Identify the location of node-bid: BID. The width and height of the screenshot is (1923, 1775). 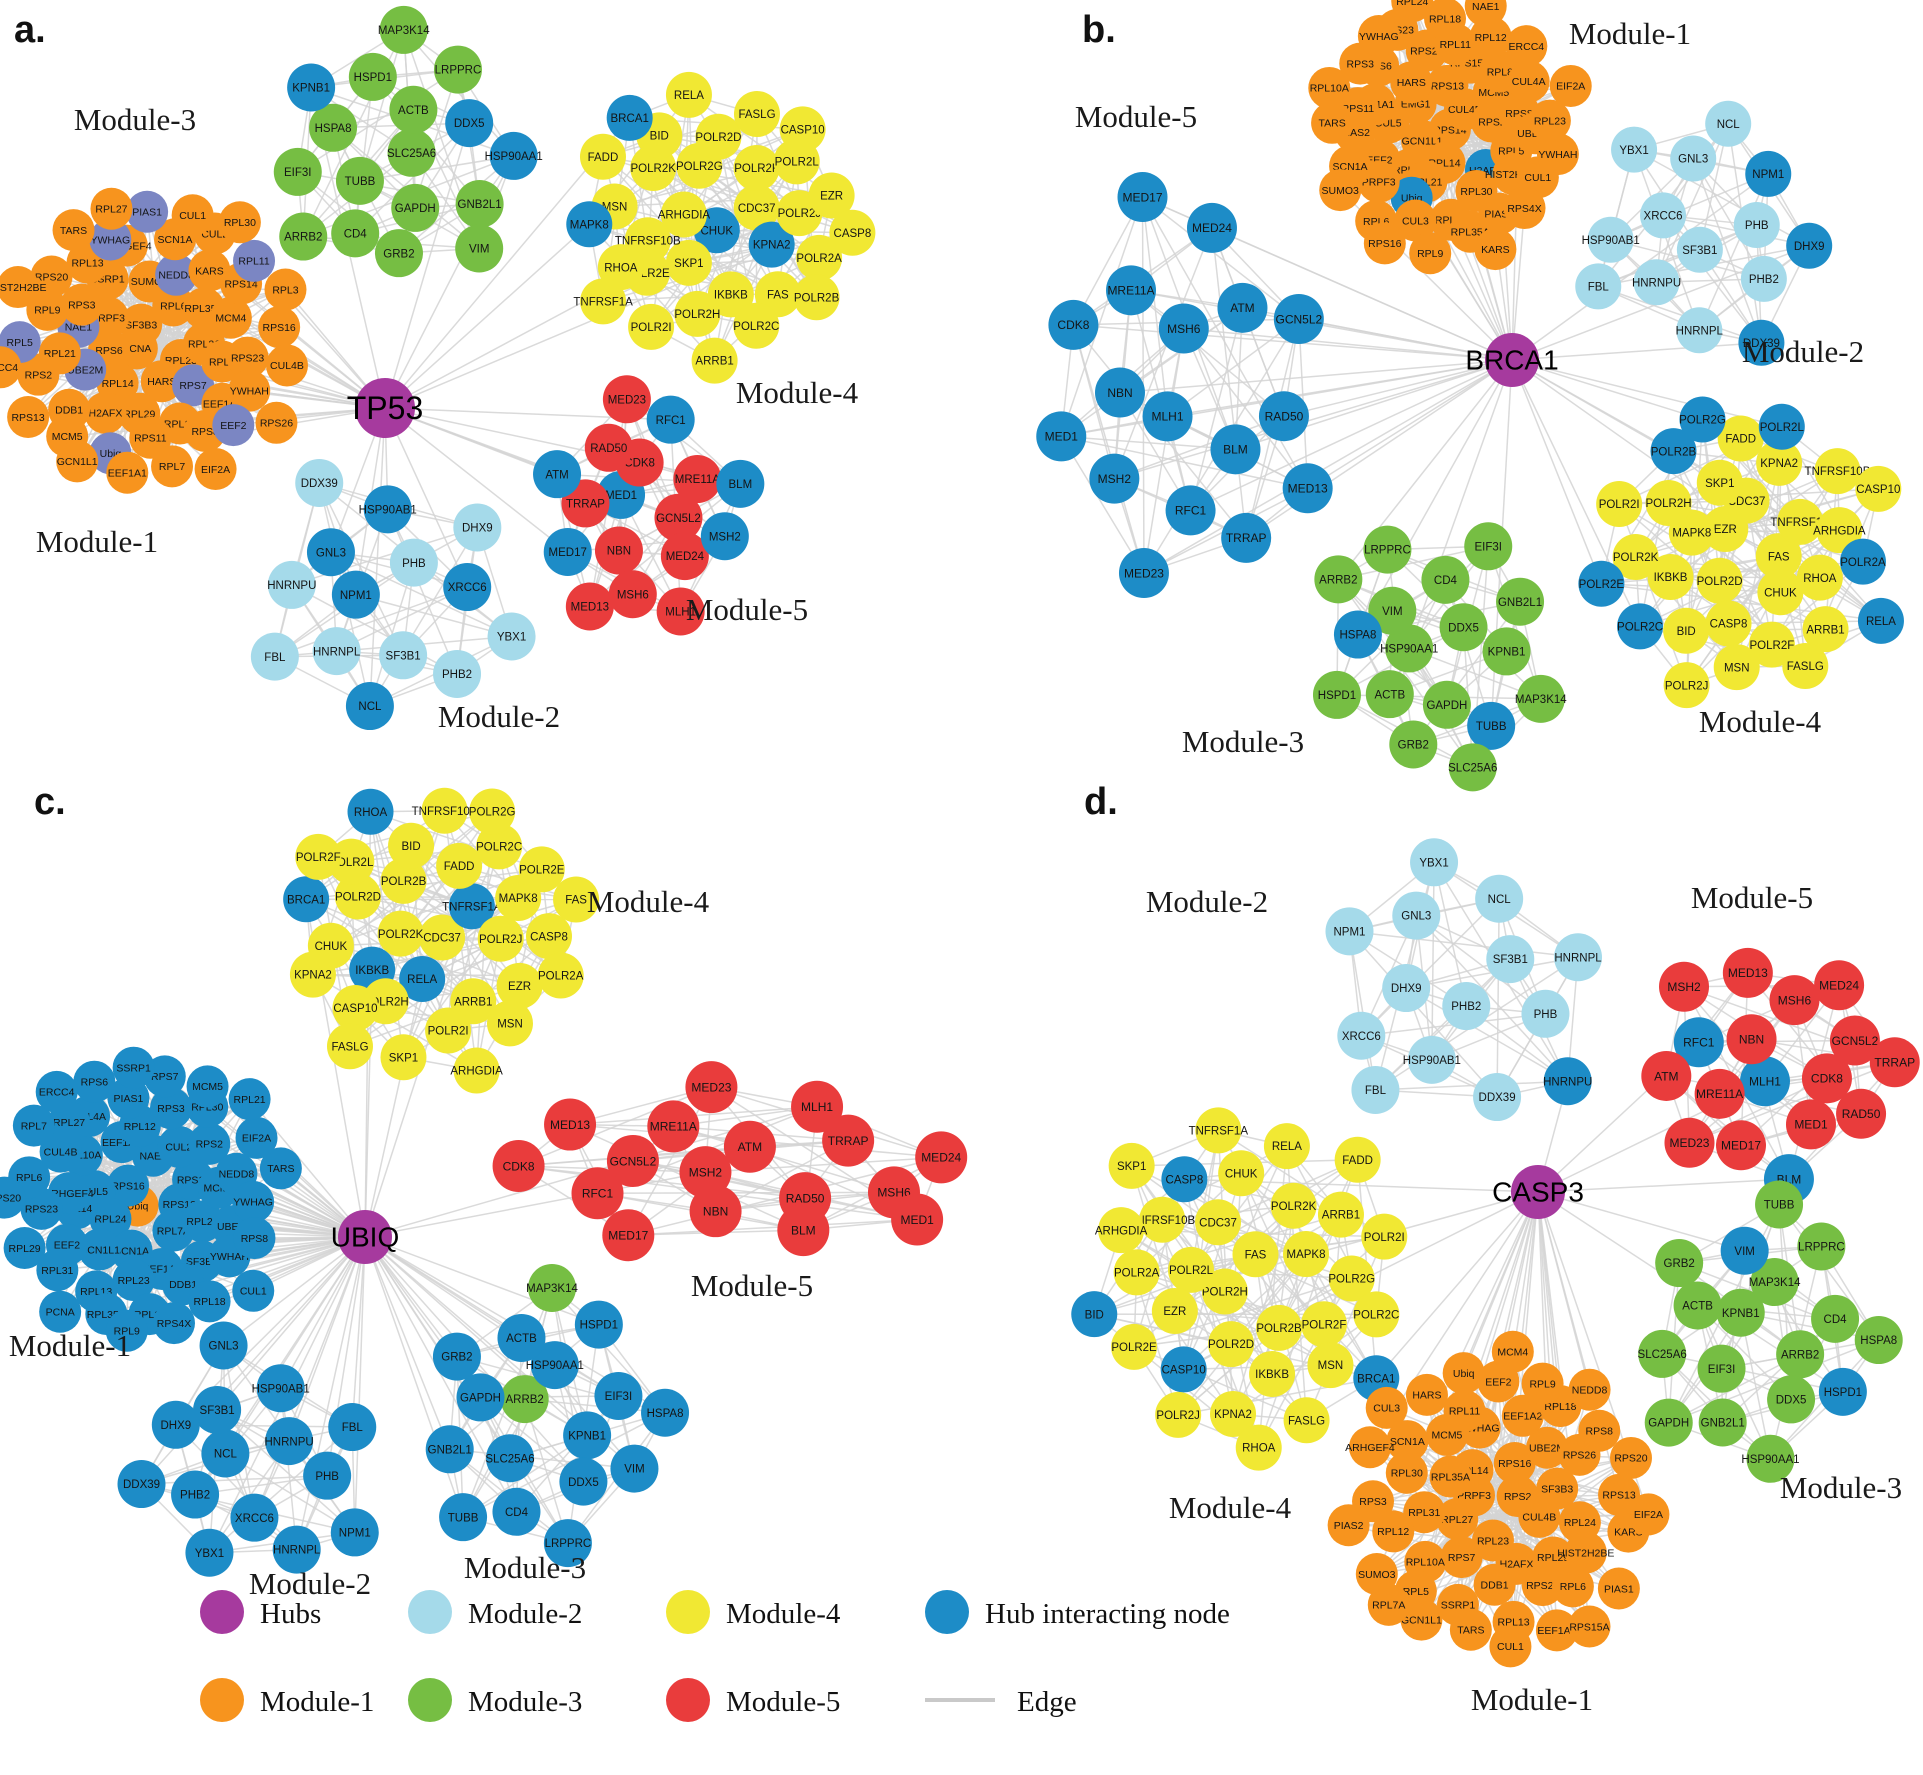
(1686, 630).